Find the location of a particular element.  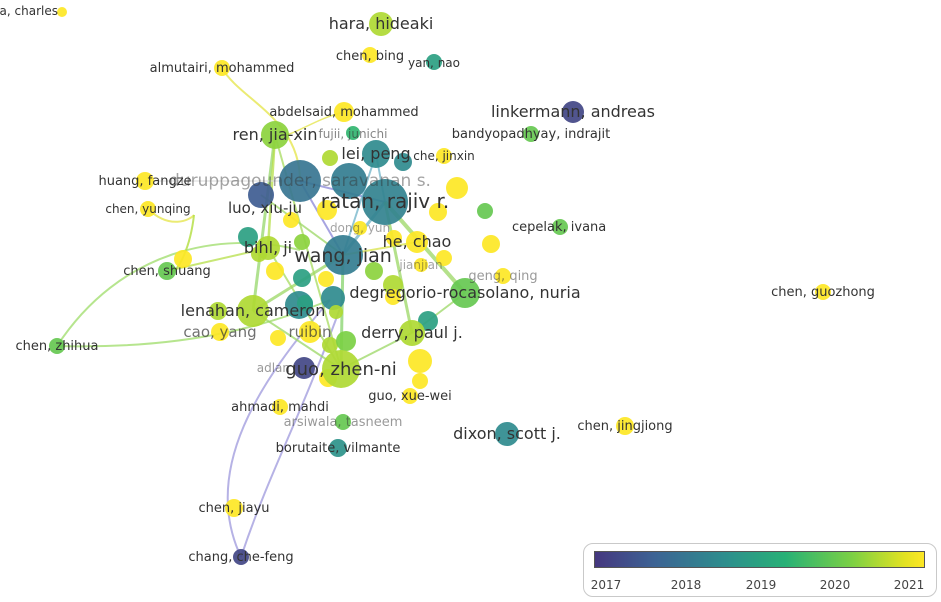

author-node-leipeng is located at coordinates (376, 154).